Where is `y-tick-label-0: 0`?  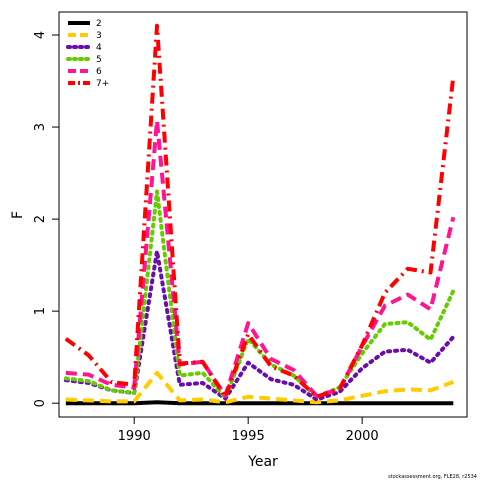 y-tick-label-0: 0 is located at coordinates (40, 403).